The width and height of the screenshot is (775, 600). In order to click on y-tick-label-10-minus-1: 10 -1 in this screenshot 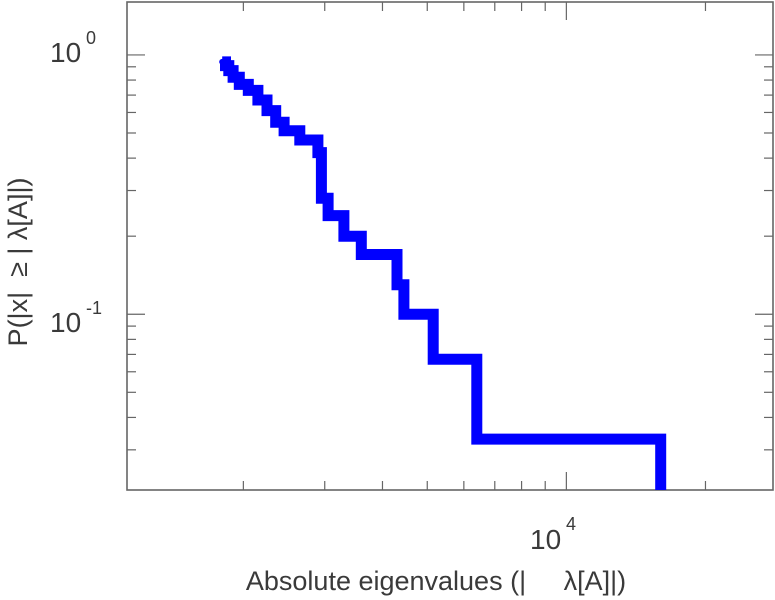, I will do `click(76, 318)`.